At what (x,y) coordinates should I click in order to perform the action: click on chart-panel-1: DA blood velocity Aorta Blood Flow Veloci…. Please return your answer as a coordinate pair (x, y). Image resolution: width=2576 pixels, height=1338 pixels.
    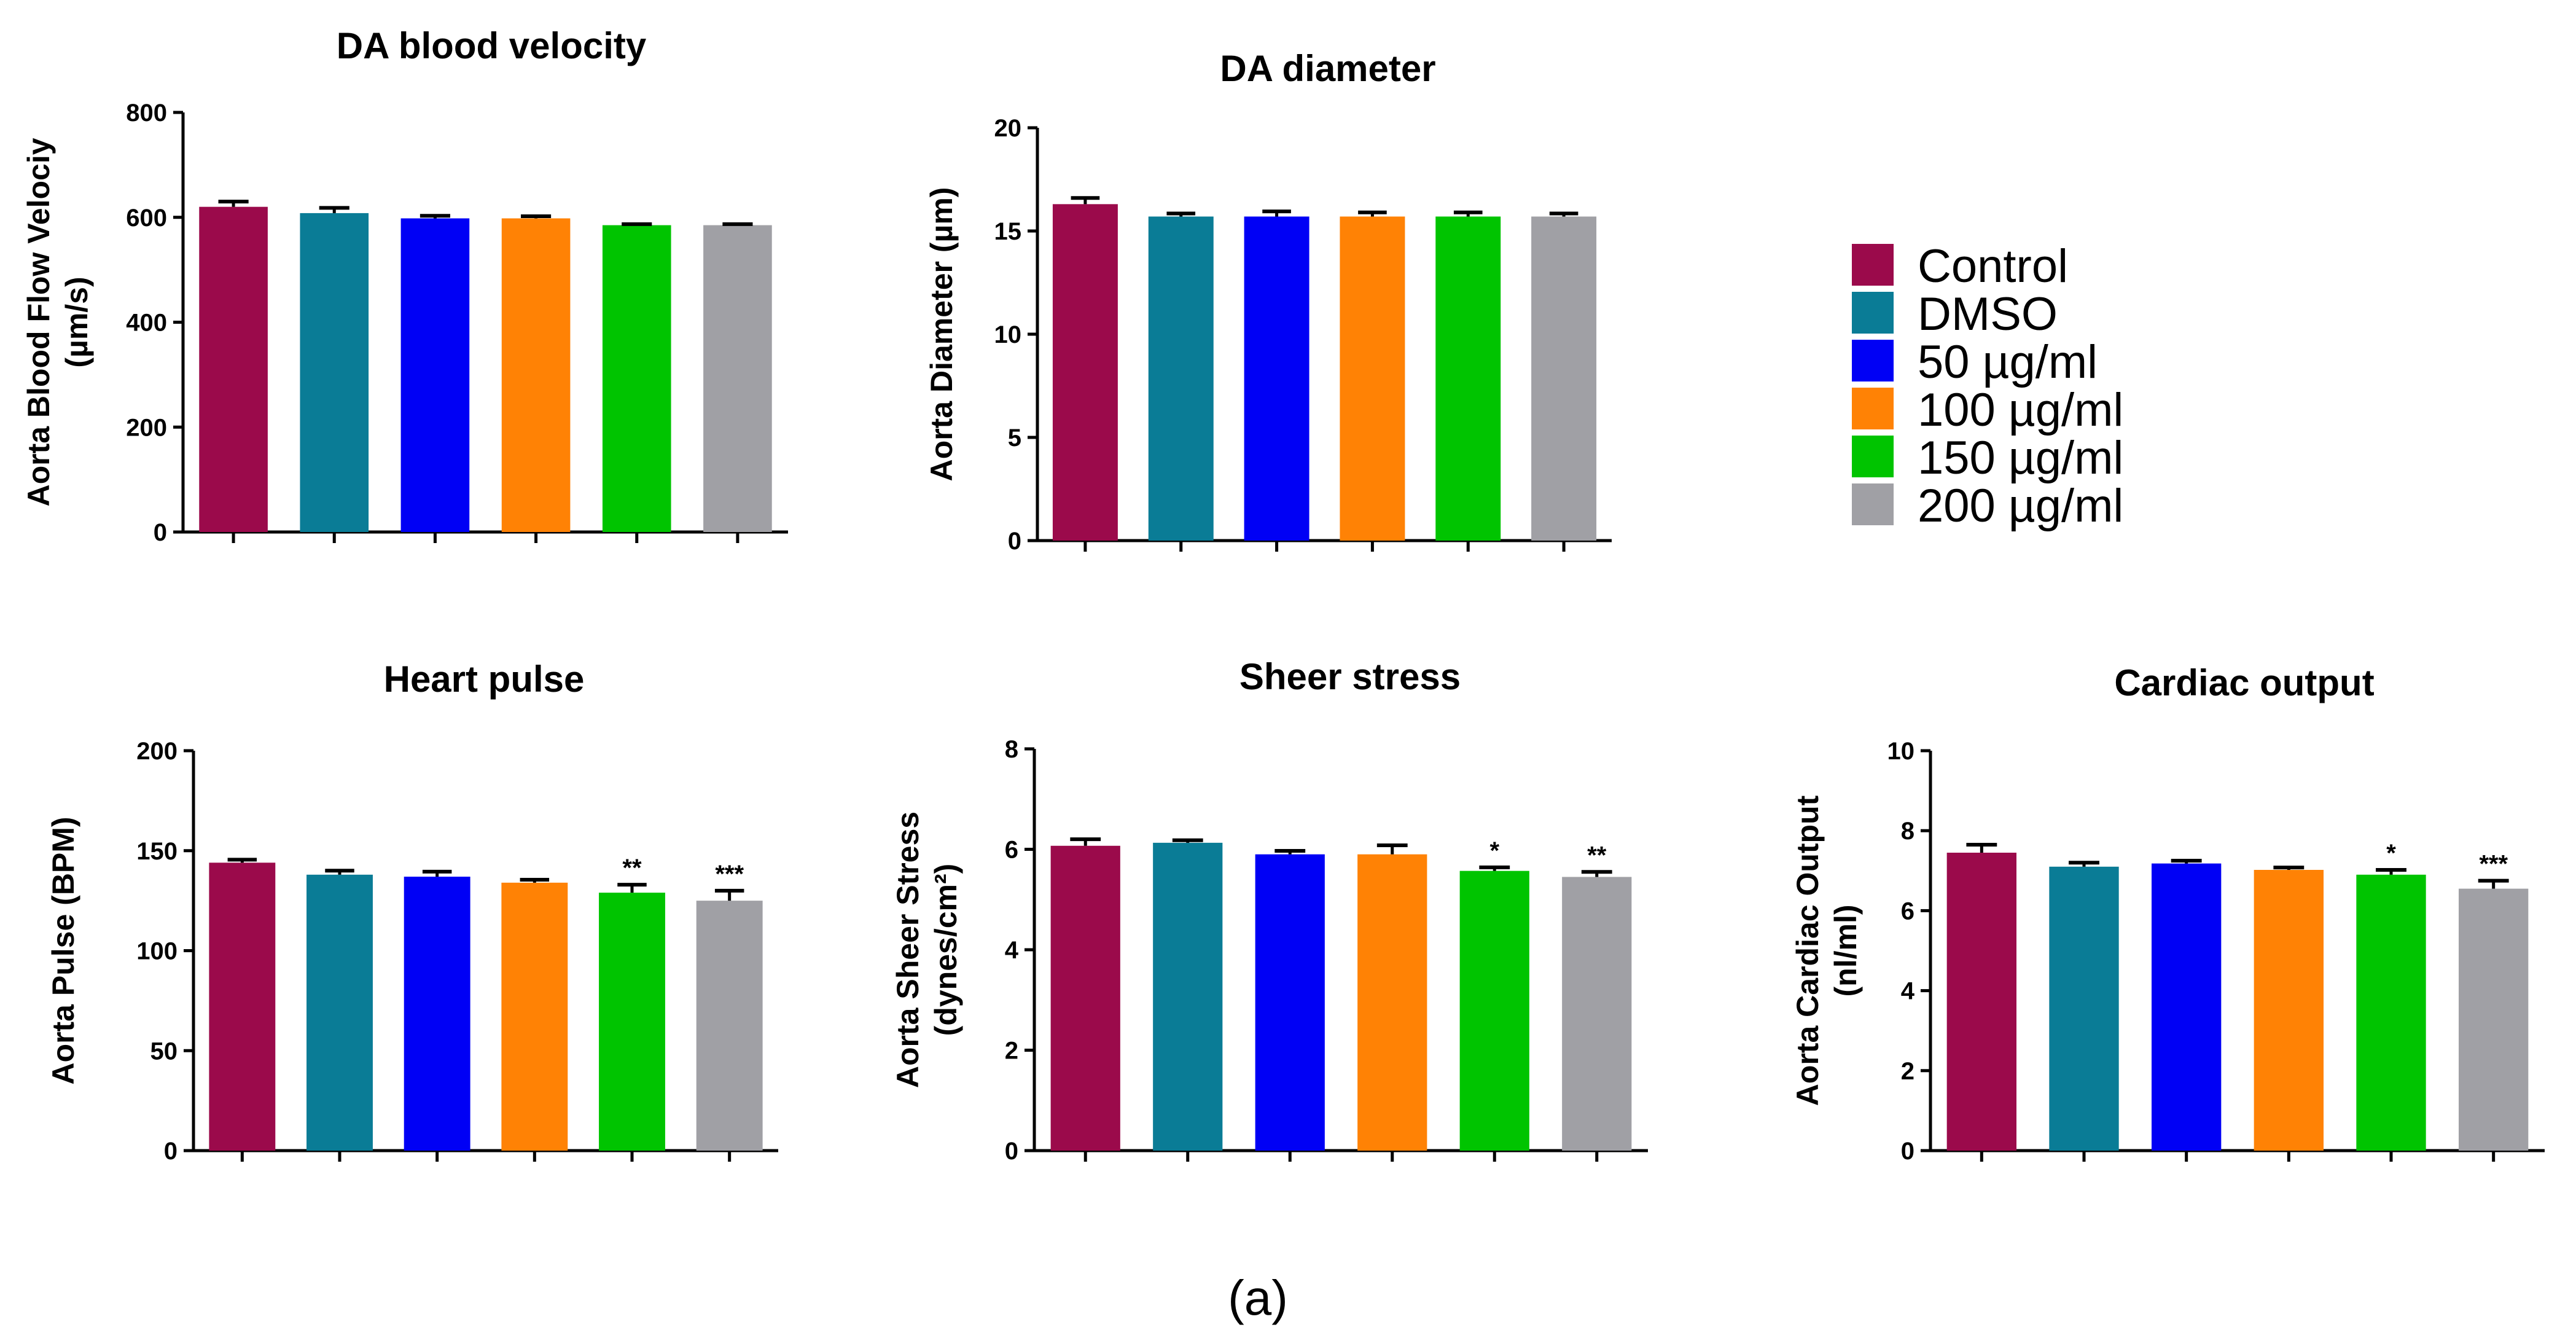
    Looking at the image, I should click on (404, 285).